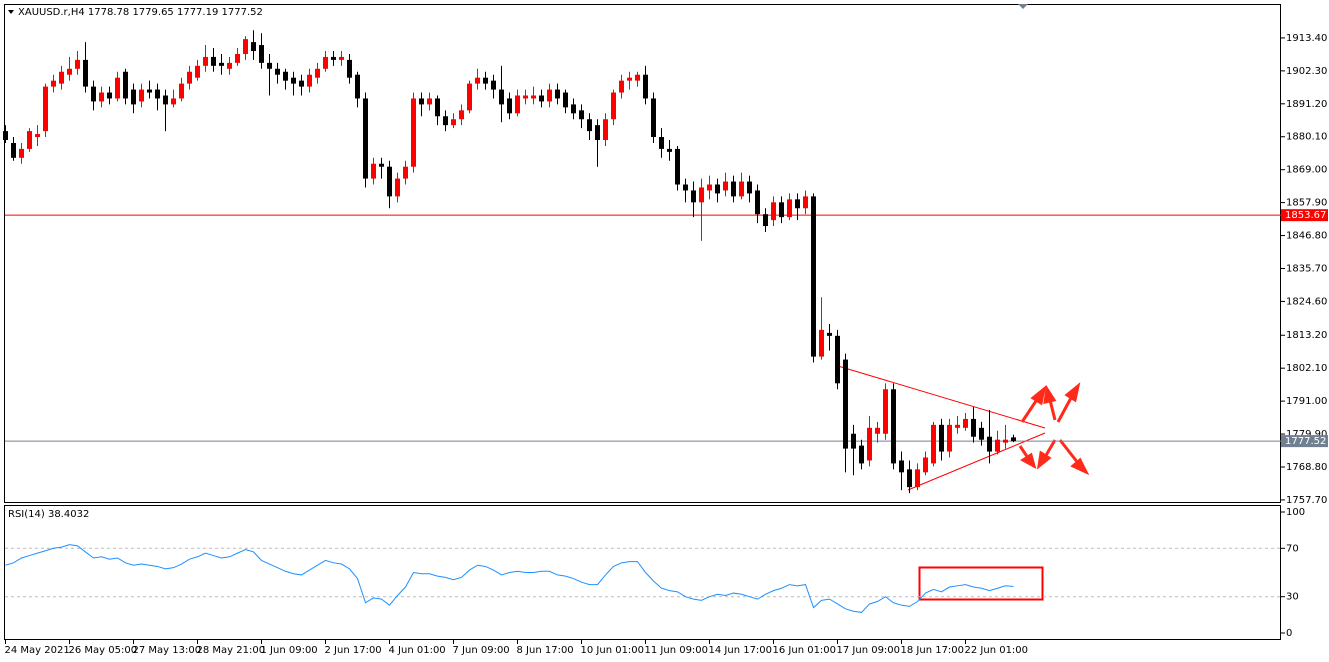 This screenshot has width=1329, height=662. What do you see at coordinates (677, 650) in the screenshot?
I see `x-tick-label: 11 Jun 09:00` at bounding box center [677, 650].